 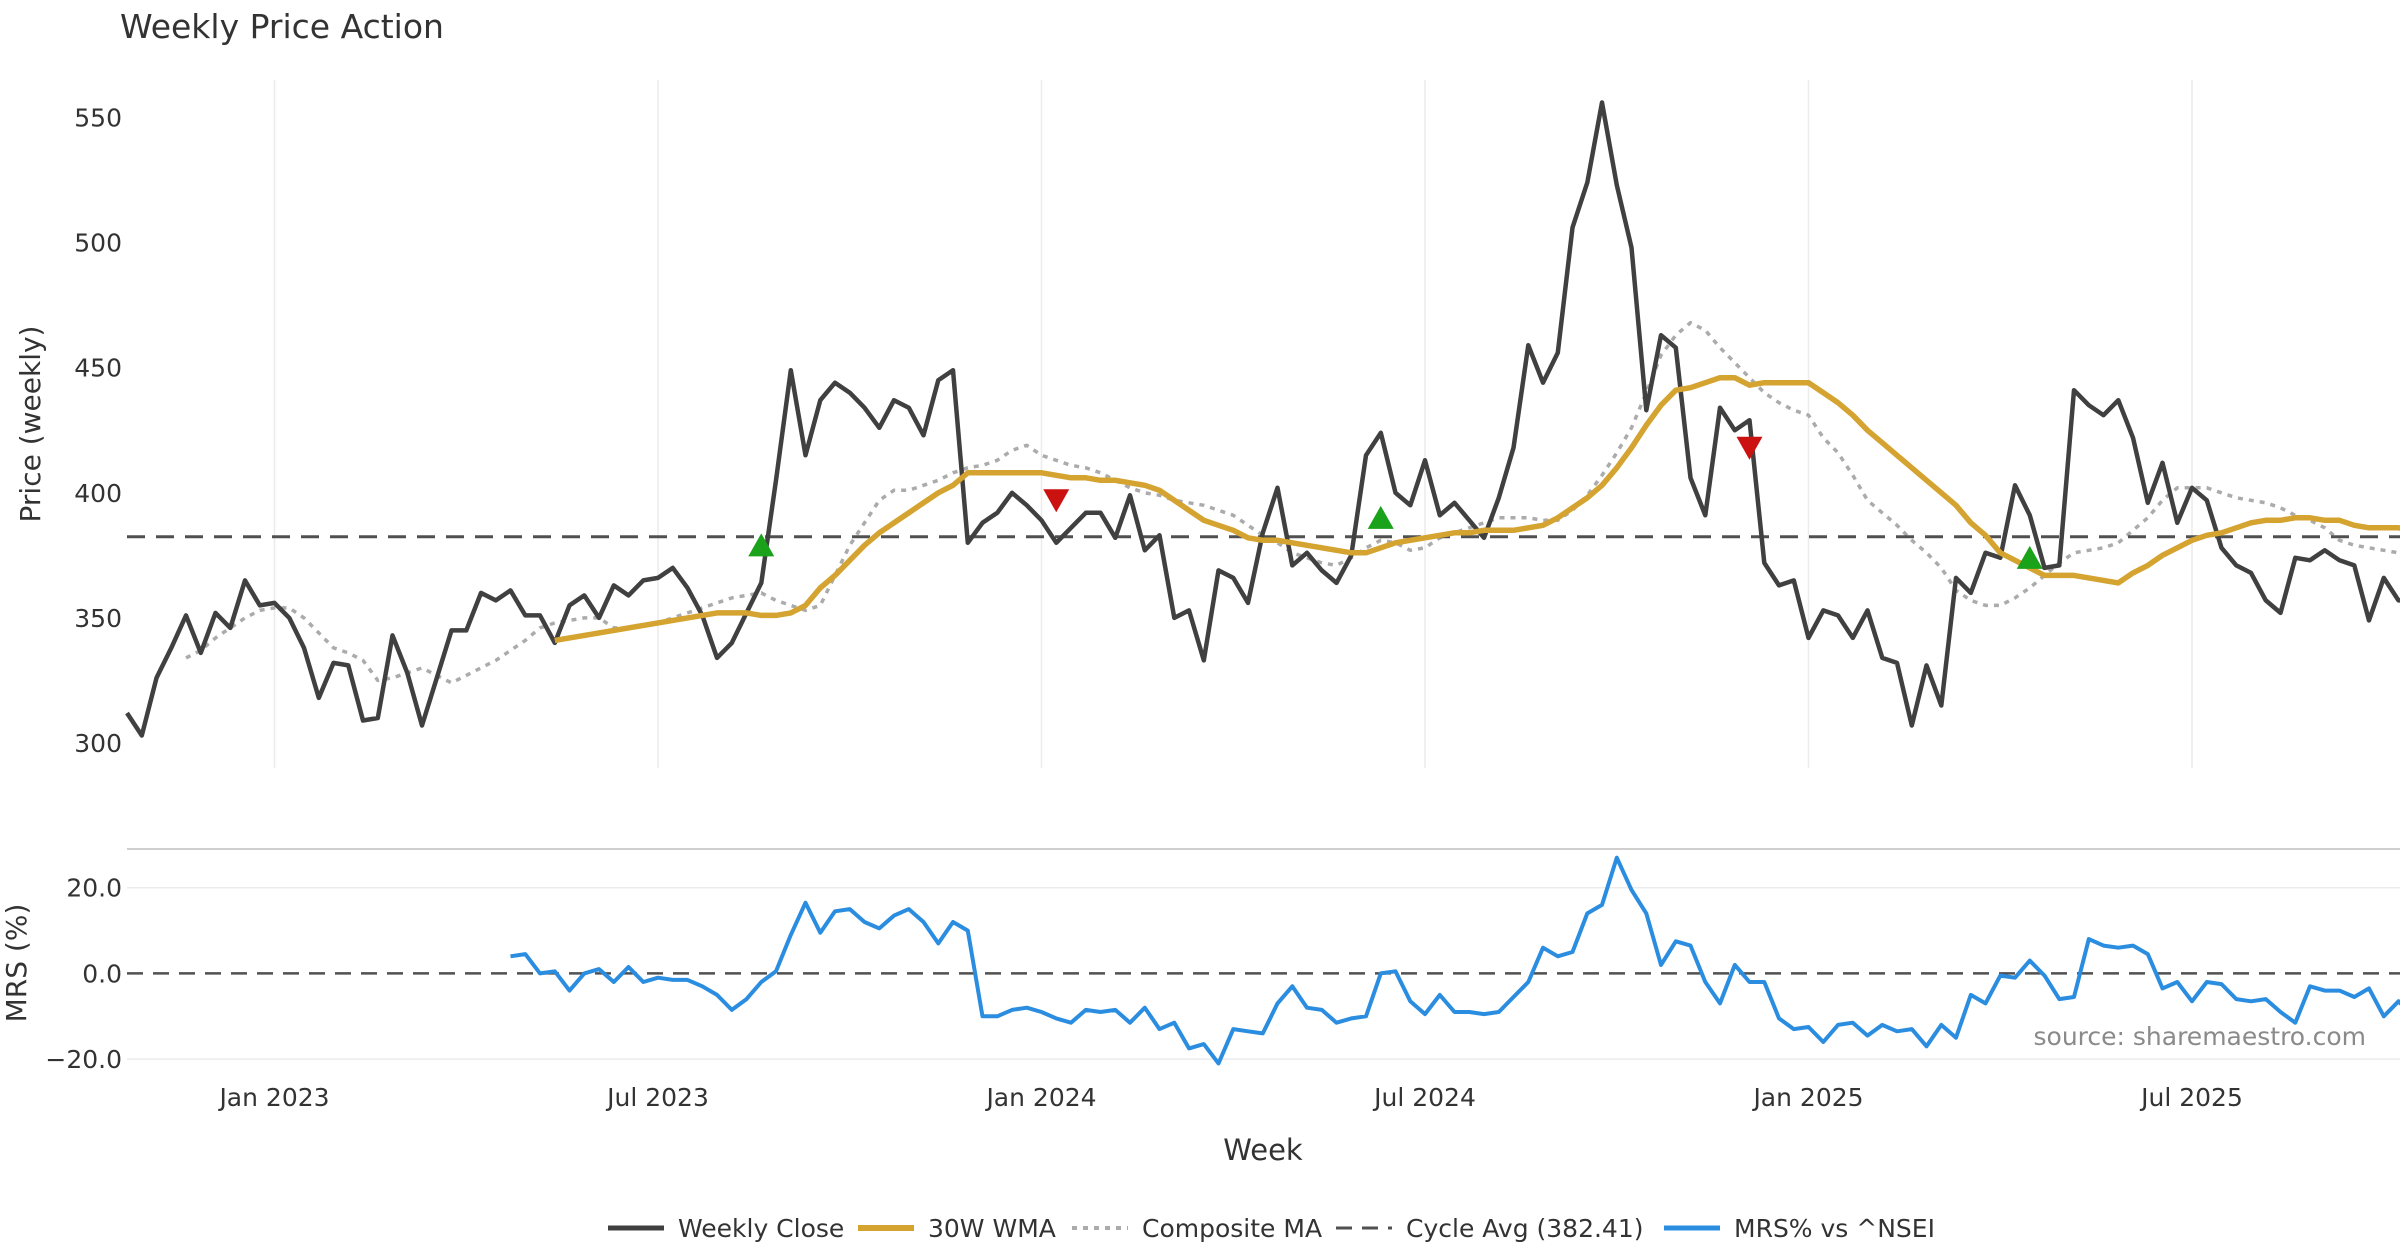 What do you see at coordinates (16, 963) in the screenshot?
I see `mrs-axis-label: MRS (%)` at bounding box center [16, 963].